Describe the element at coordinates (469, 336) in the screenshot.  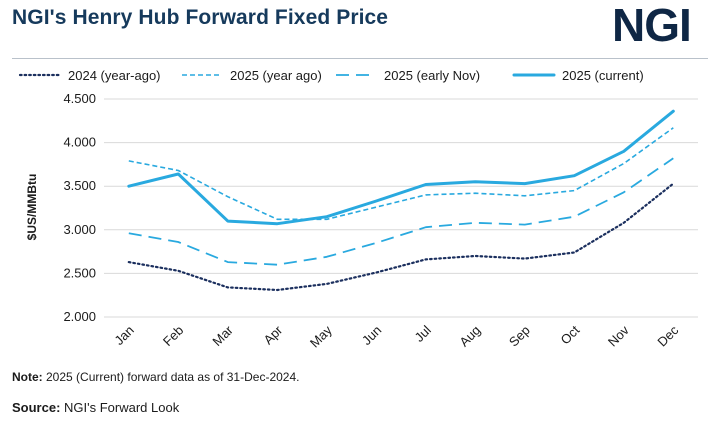
I see `x-tick-label: Aug` at that location.